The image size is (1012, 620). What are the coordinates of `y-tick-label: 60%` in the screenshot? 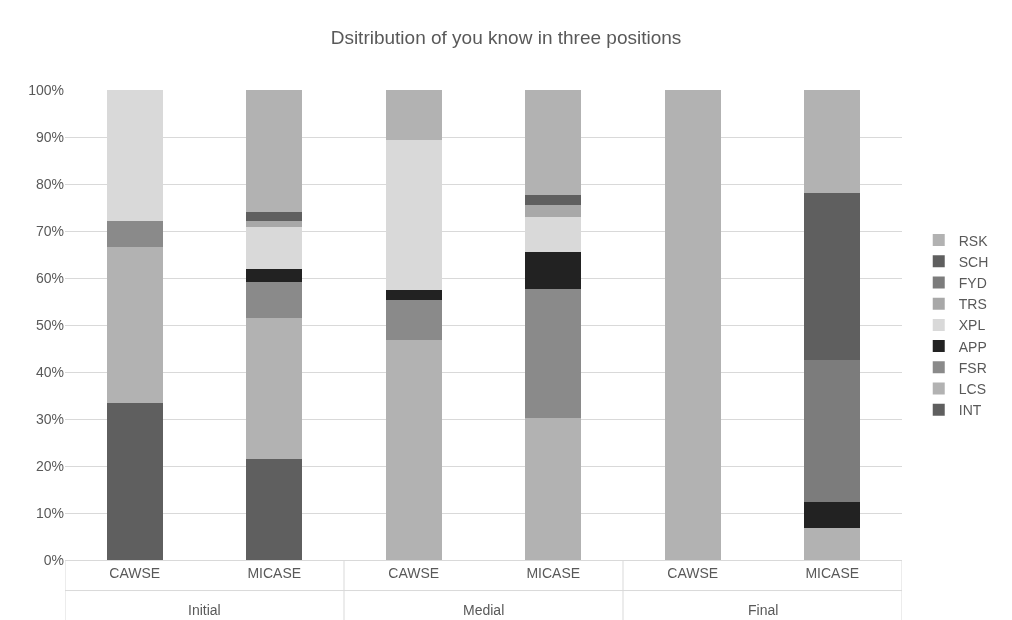 It's located at (49, 277).